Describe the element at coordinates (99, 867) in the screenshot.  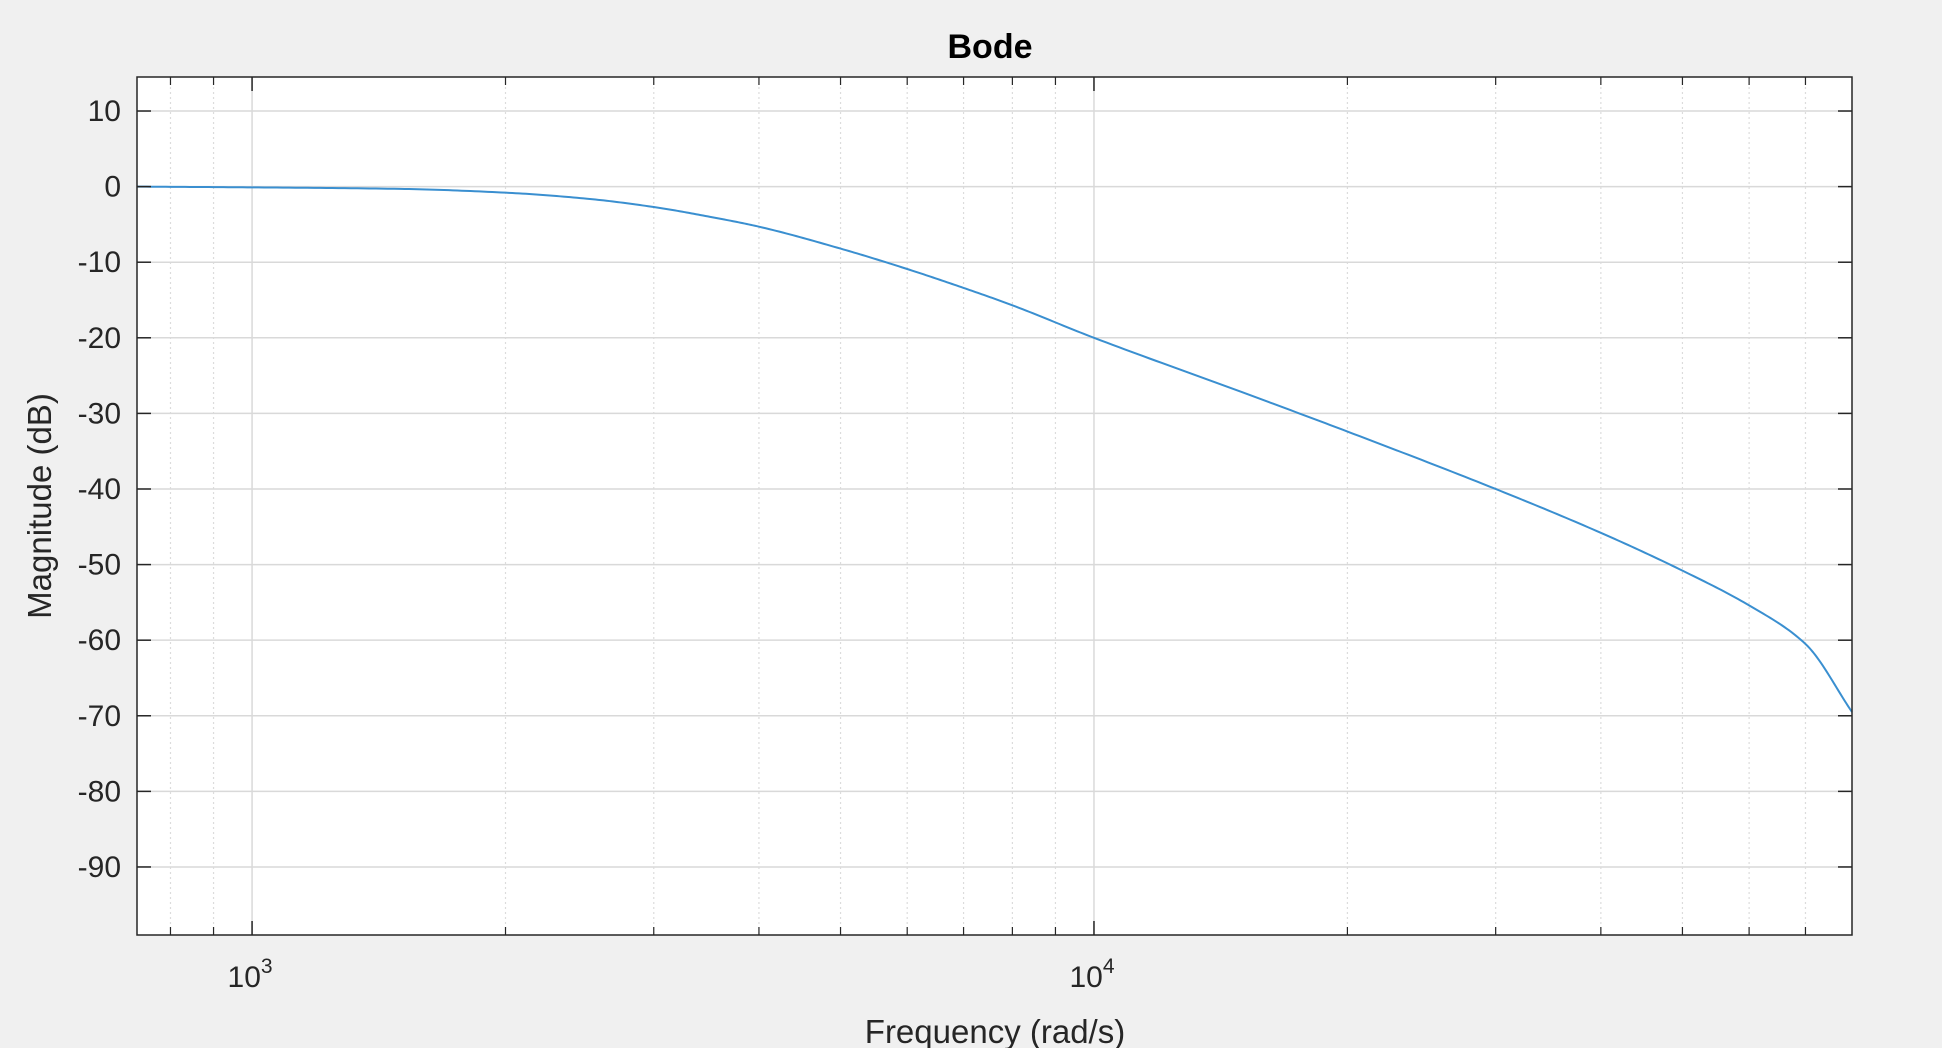
I see `y-tick-label: -90` at that location.